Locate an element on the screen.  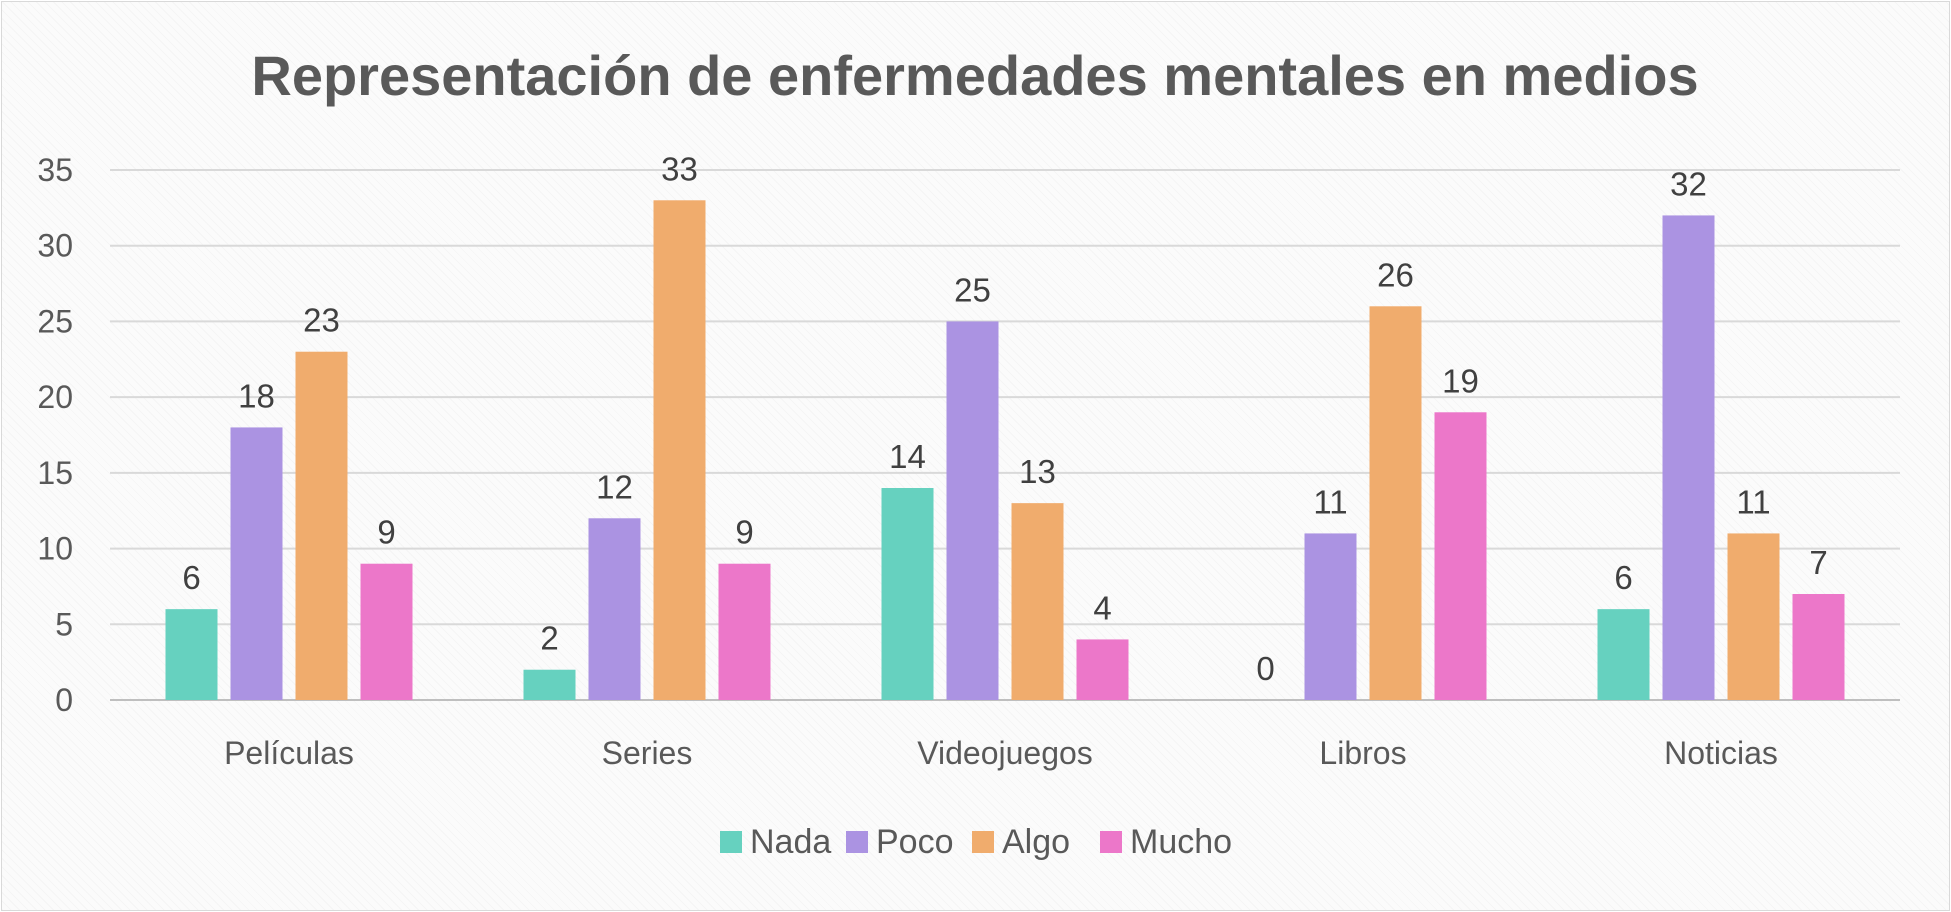
legend-item-nada: Nada is located at coordinates (775, 842).